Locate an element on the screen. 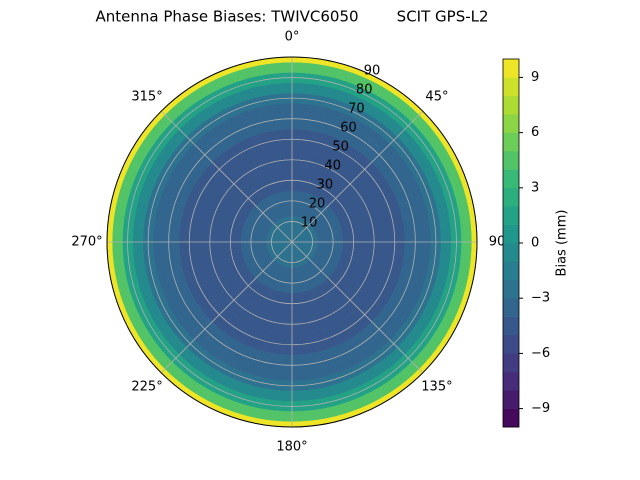  colorbar-tick-label: −9 is located at coordinates (540, 408).